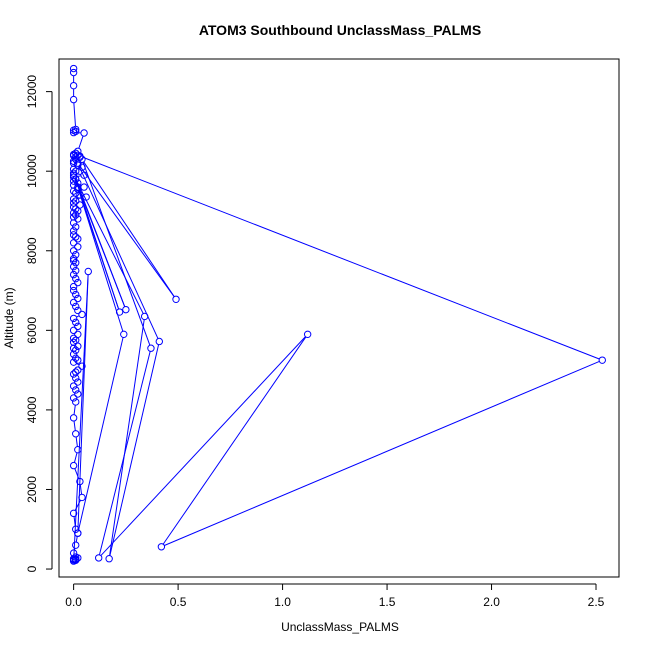 This screenshot has height=650, width=650. Describe the element at coordinates (32, 409) in the screenshot. I see `y-tick-label: 4000` at that location.